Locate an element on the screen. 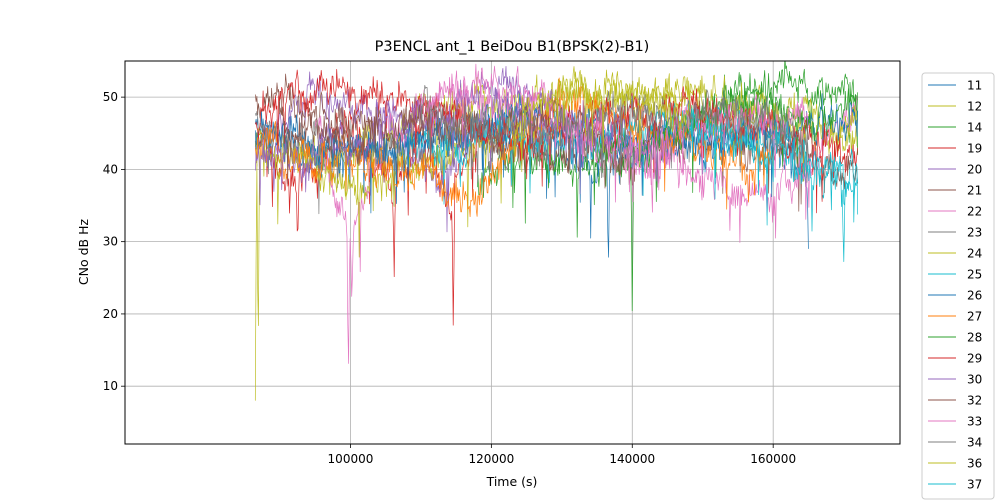 This screenshot has width=1000, height=500. y-tick-label: 20 is located at coordinates (110, 314).